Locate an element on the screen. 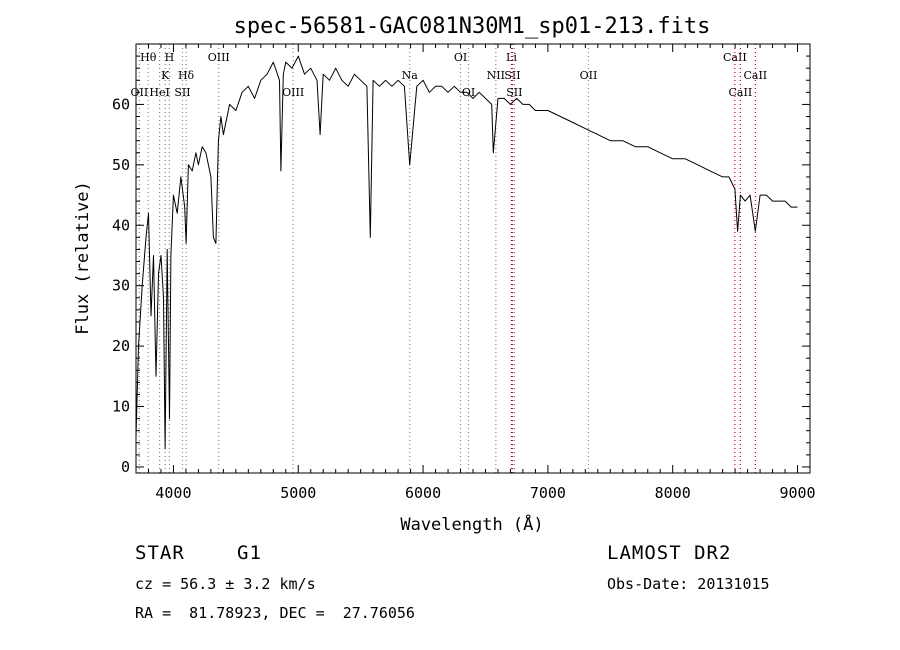 This screenshot has height=650, width=900. x-tick-label: 8000 is located at coordinates (673, 493).